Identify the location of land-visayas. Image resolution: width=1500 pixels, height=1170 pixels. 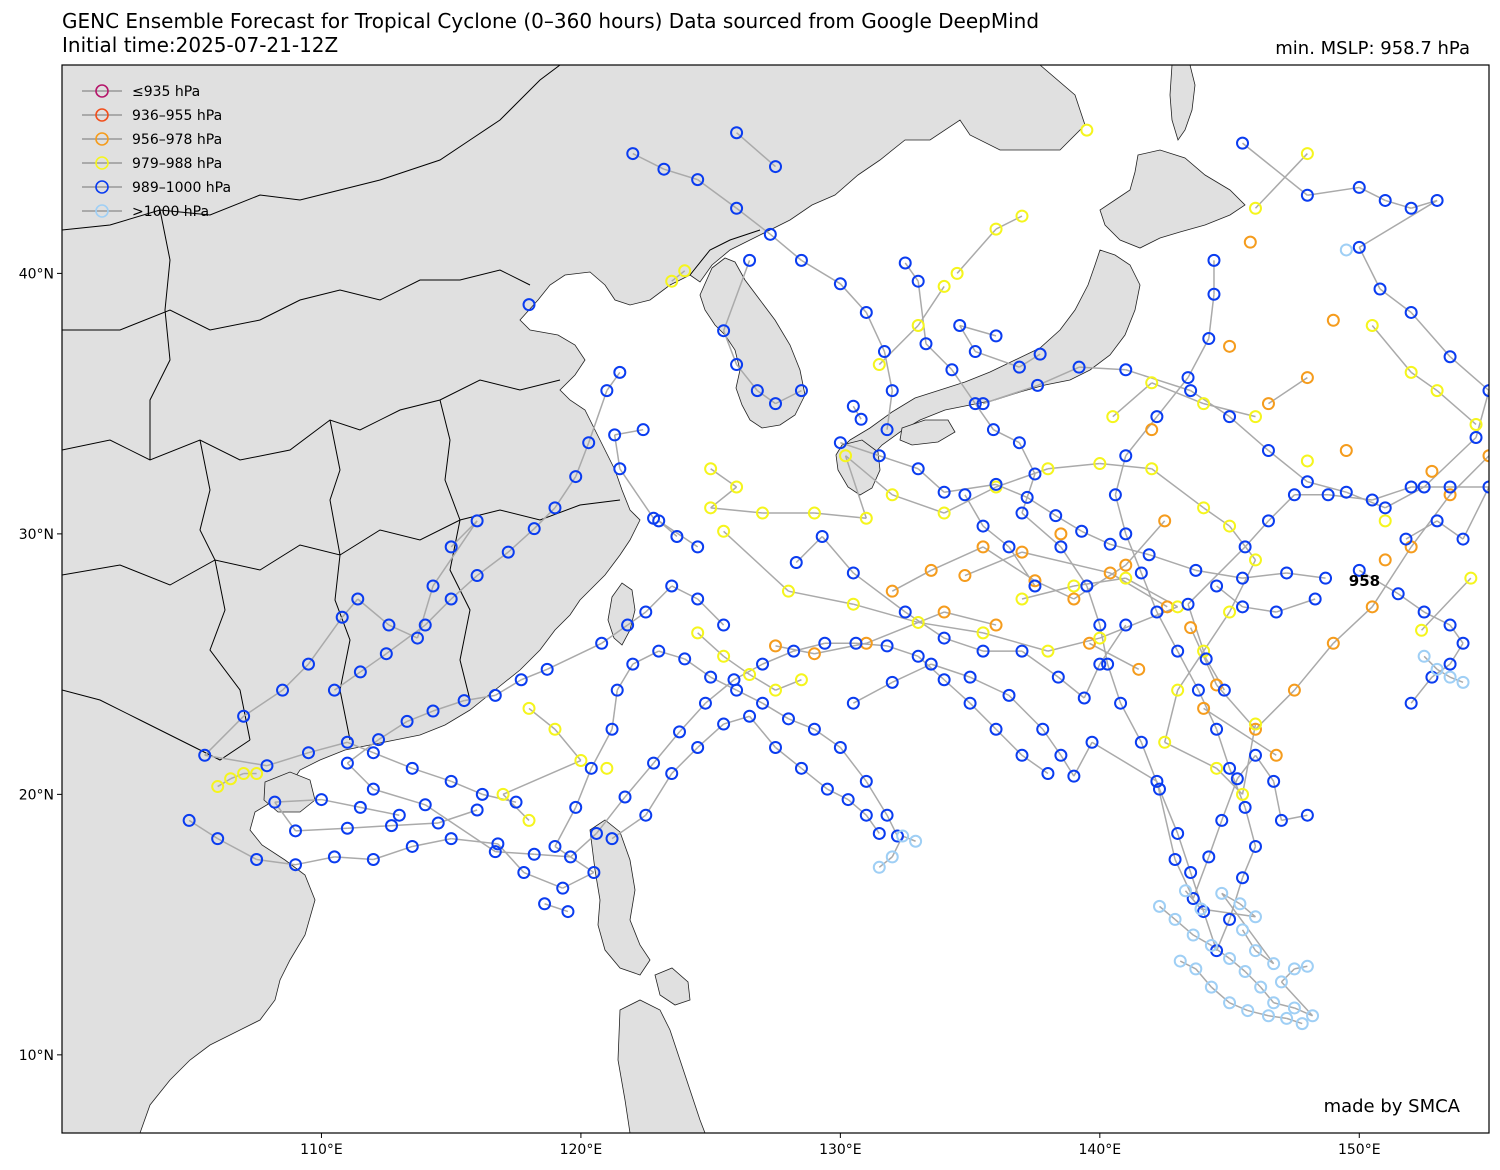
(672, 986).